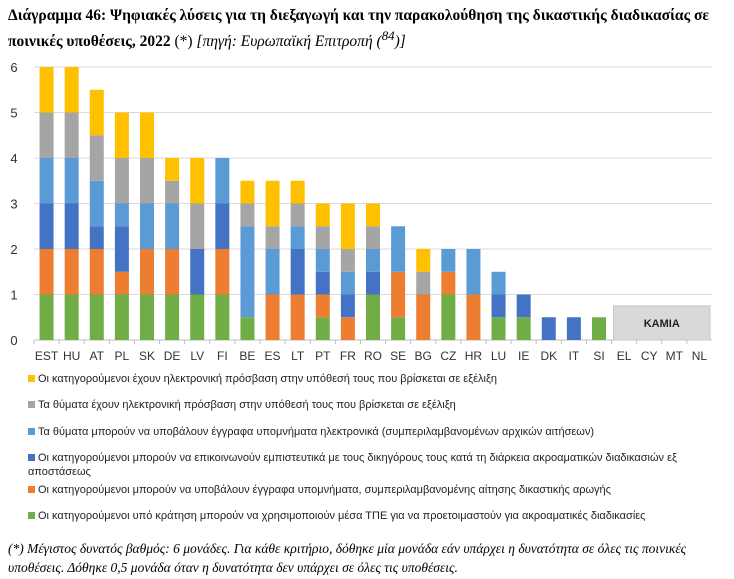  I want to click on y-tick-label: 1, so click(13, 295).